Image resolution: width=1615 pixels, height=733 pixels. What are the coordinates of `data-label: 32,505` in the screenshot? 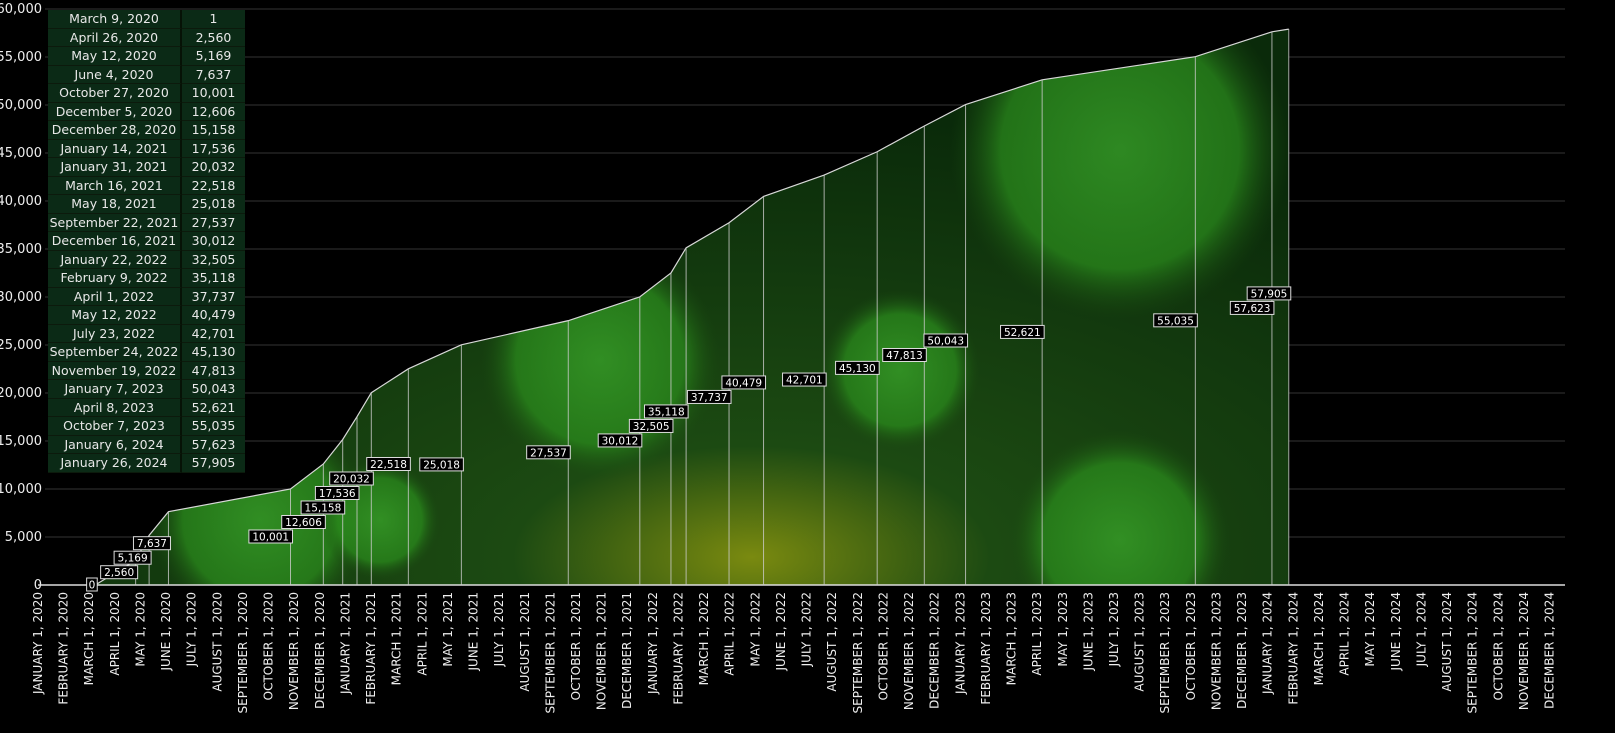 It's located at (651, 427).